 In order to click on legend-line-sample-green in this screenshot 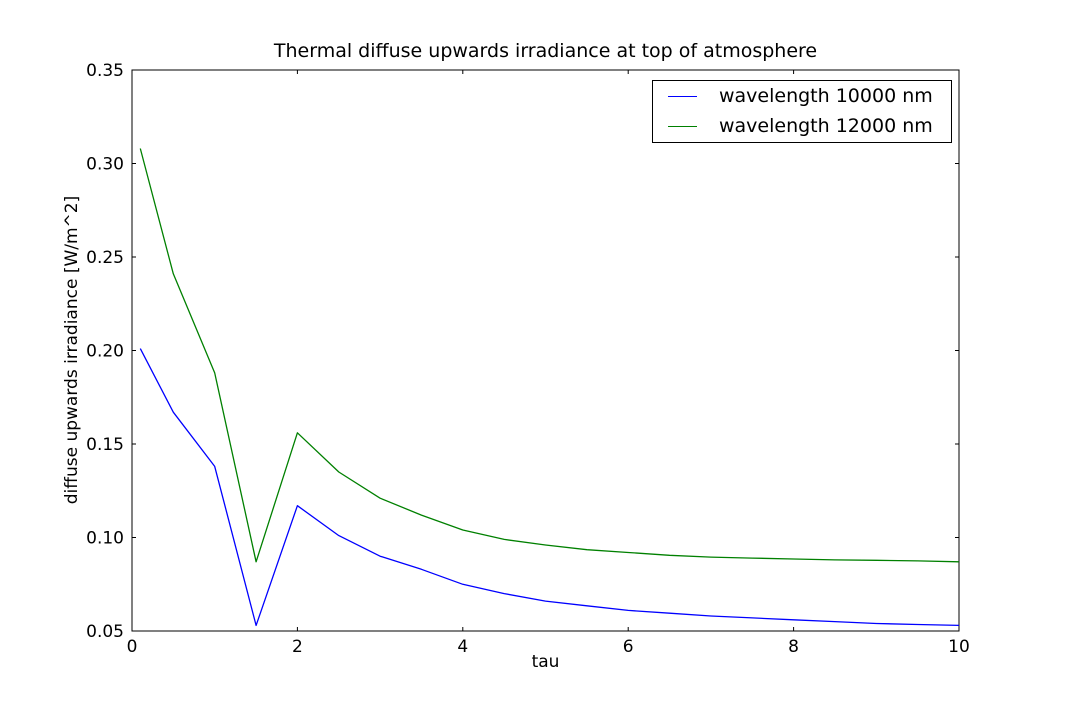, I will do `click(682, 127)`.